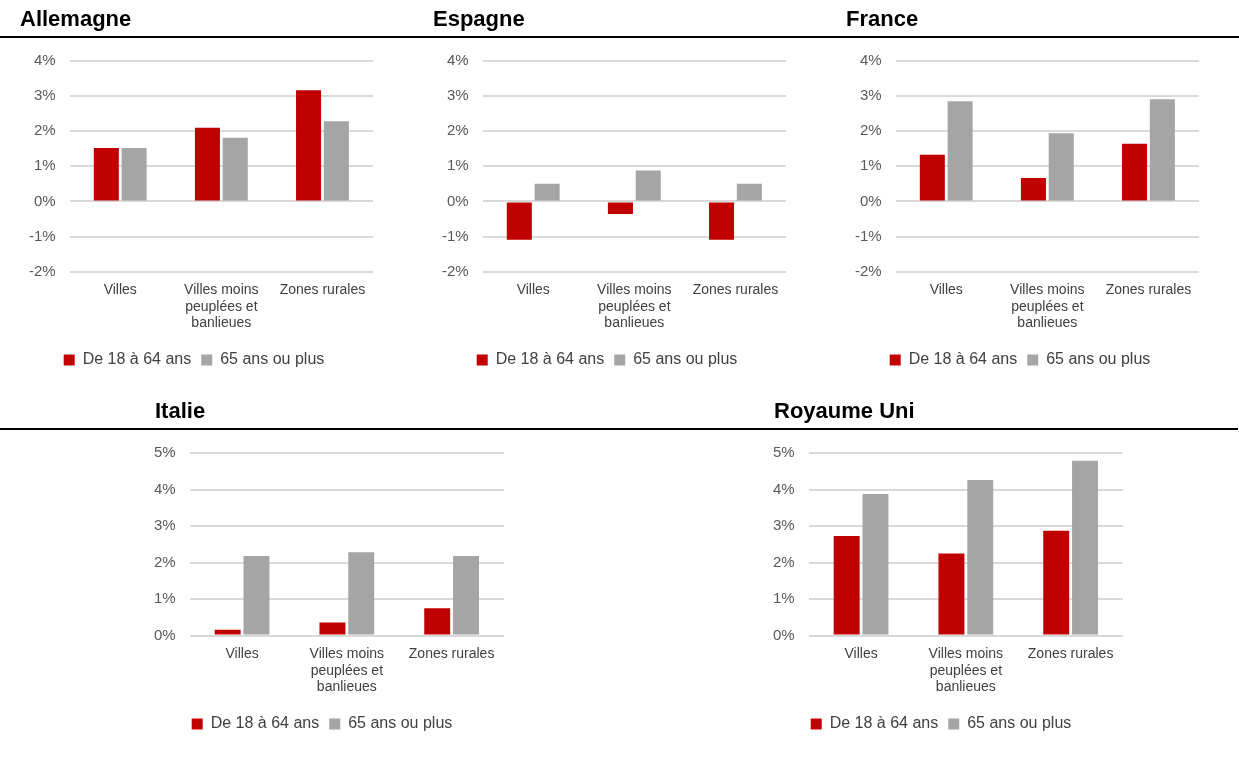 The image size is (1239, 767). Describe the element at coordinates (206, 19) in the screenshot. I see `chart-title: Allemagne` at that location.